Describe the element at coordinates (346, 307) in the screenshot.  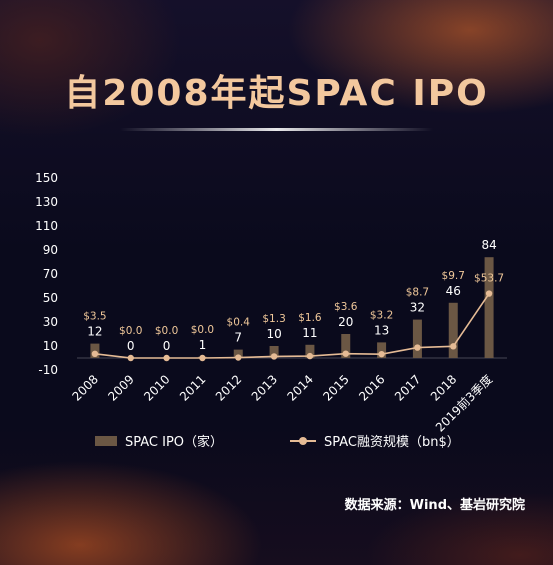
I see `line-value-label: $3.6` at that location.